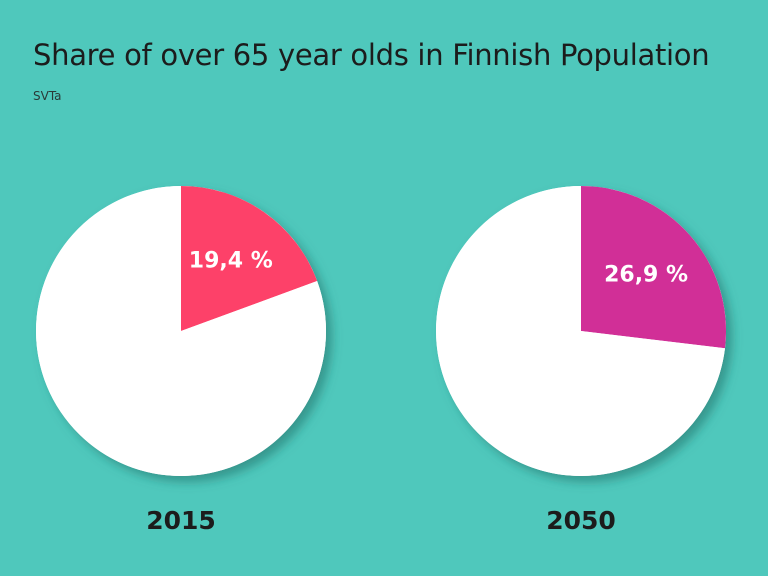 The width and height of the screenshot is (768, 576). What do you see at coordinates (181, 520) in the screenshot?
I see `pie-year-label: 2015` at bounding box center [181, 520].